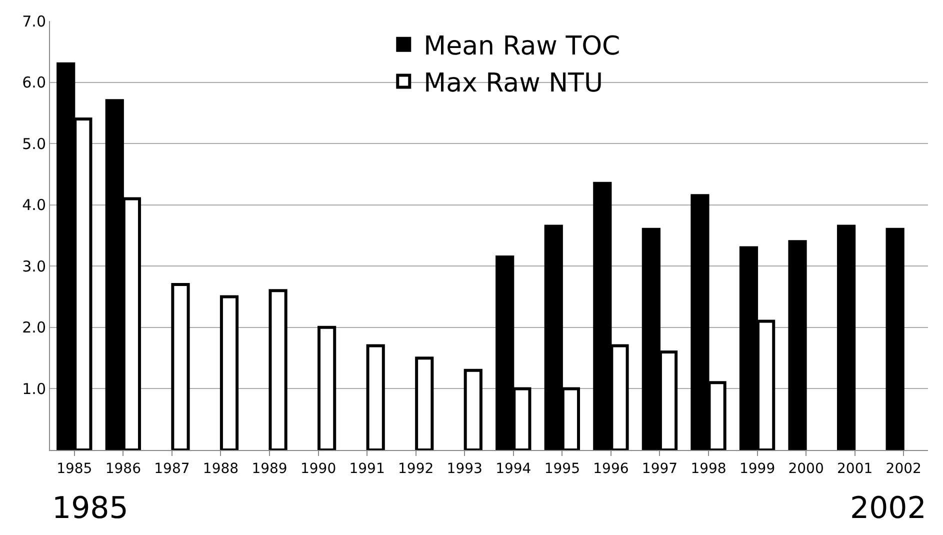 This screenshot has width=943, height=535. Describe the element at coordinates (74, 468) in the screenshot. I see `x-tick-label: 1985` at that location.